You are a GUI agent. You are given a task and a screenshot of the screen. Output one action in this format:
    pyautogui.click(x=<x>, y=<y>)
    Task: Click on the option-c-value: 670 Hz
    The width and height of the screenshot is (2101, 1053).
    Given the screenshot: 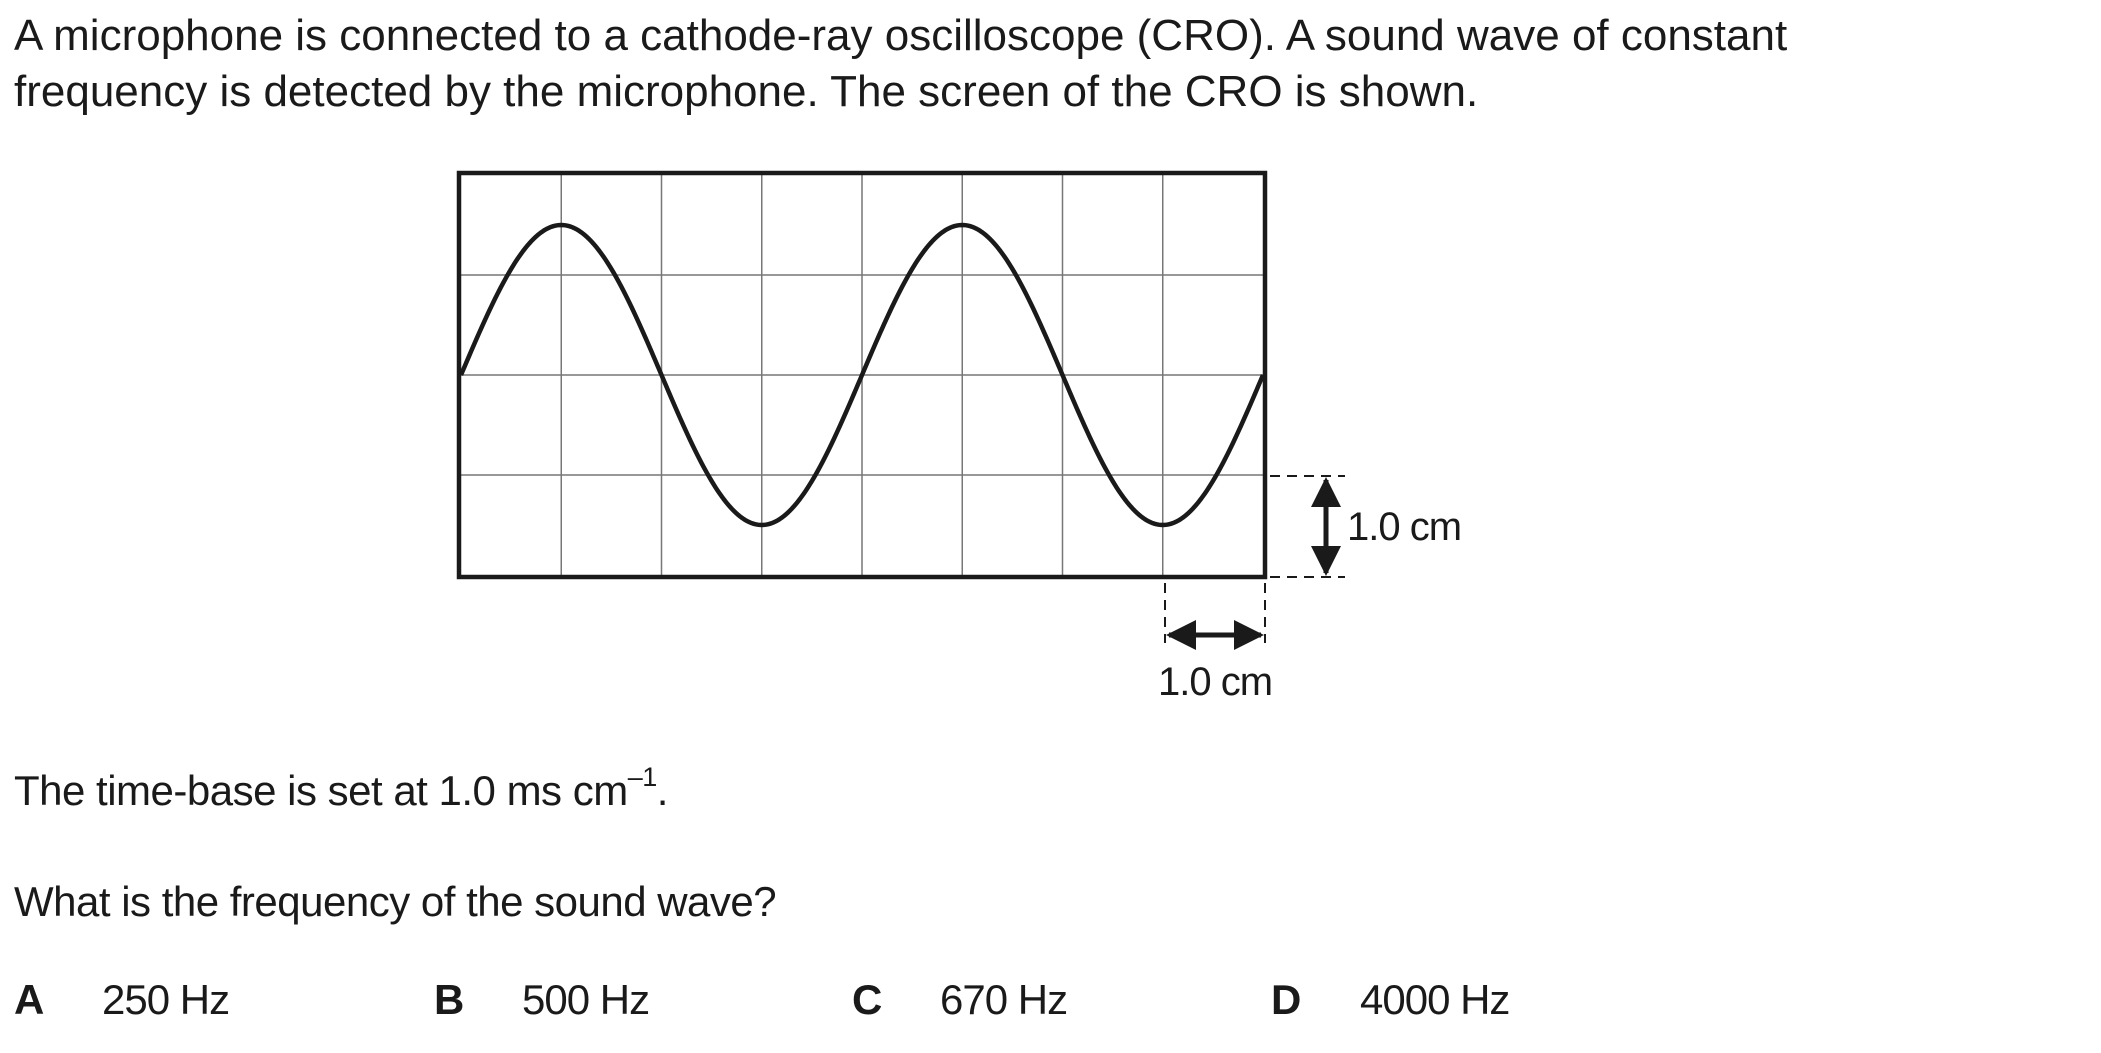 What is the action you would take?
    pyautogui.click(x=1004, y=999)
    